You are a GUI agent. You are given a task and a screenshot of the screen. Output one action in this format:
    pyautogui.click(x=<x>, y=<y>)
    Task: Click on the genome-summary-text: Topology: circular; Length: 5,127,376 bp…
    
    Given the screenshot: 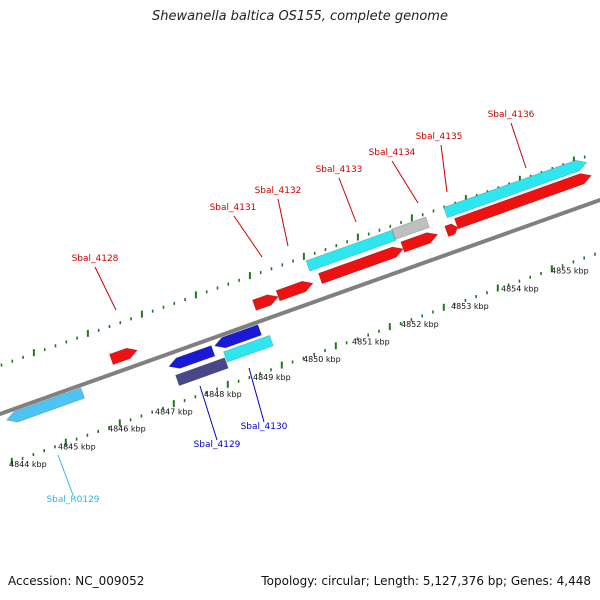 What is the action you would take?
    pyautogui.click(x=426, y=581)
    